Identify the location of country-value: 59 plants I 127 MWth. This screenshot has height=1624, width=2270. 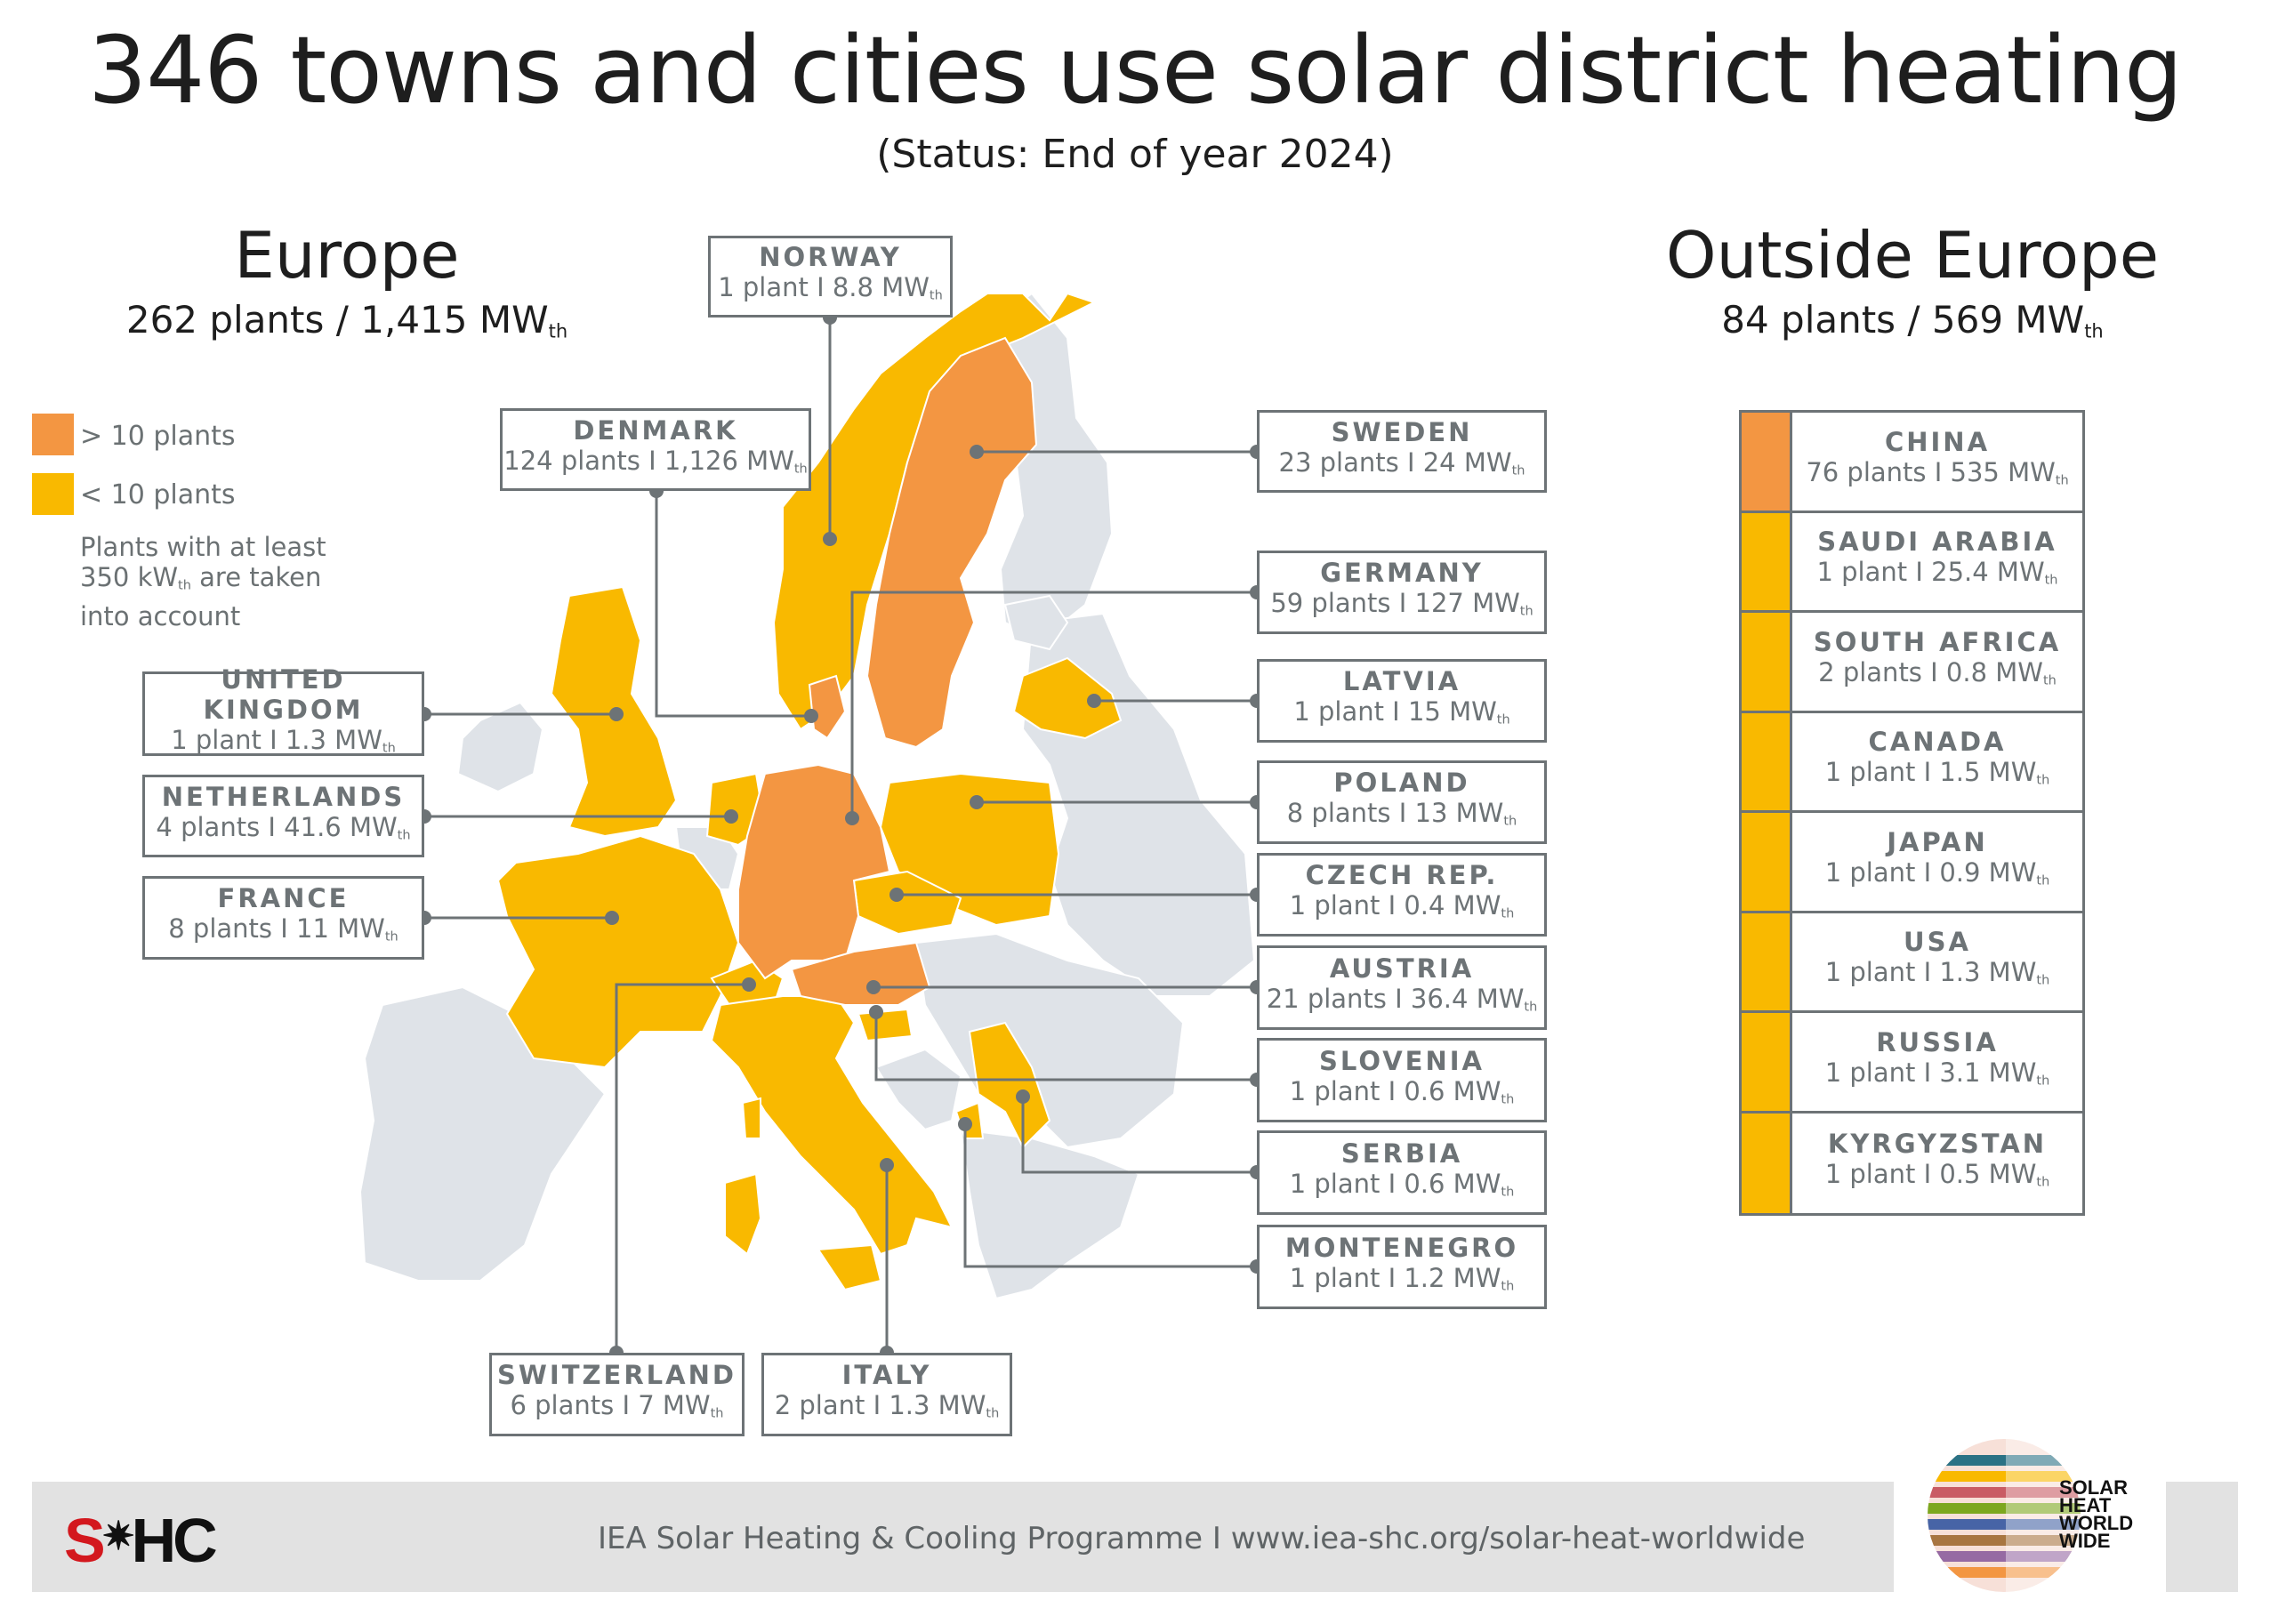
(1402, 607).